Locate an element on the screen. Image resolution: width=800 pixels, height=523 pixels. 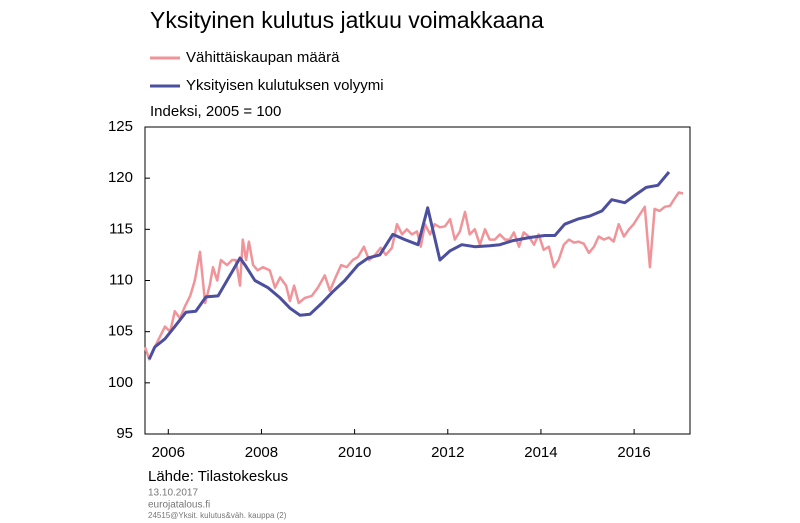
x-tick-label: 2010 is located at coordinates (354, 452).